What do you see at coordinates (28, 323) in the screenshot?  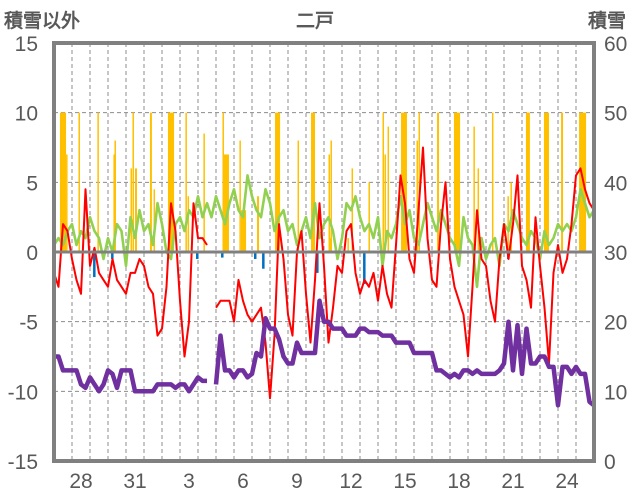 I see `left-tick-label: -5` at bounding box center [28, 323].